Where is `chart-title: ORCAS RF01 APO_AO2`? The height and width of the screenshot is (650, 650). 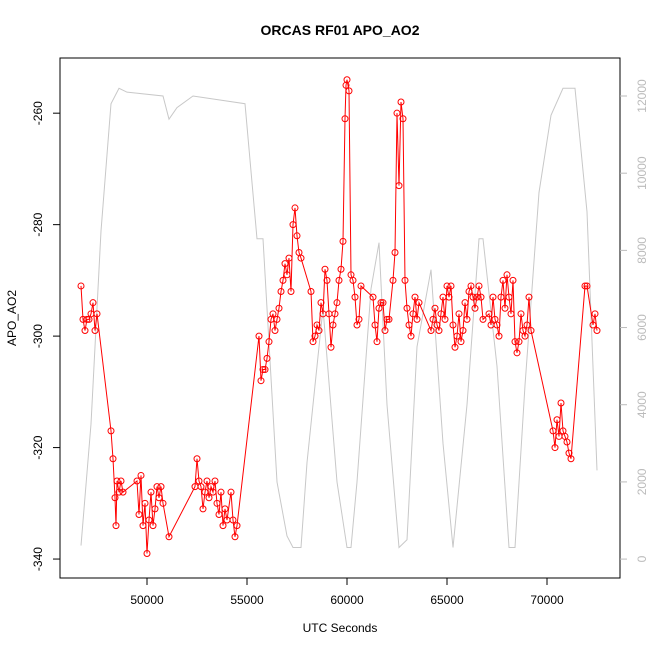
chart-title: ORCAS RF01 APO_AO2 is located at coordinates (340, 30).